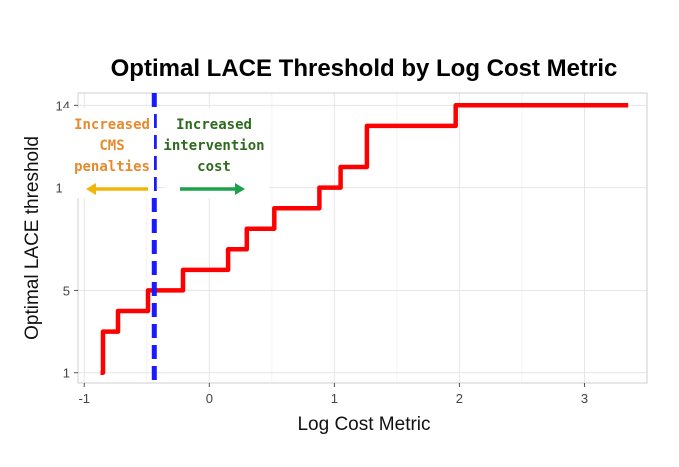 The width and height of the screenshot is (679, 467). What do you see at coordinates (214, 167) in the screenshot?
I see `annotation-right-text: cost` at bounding box center [214, 167].